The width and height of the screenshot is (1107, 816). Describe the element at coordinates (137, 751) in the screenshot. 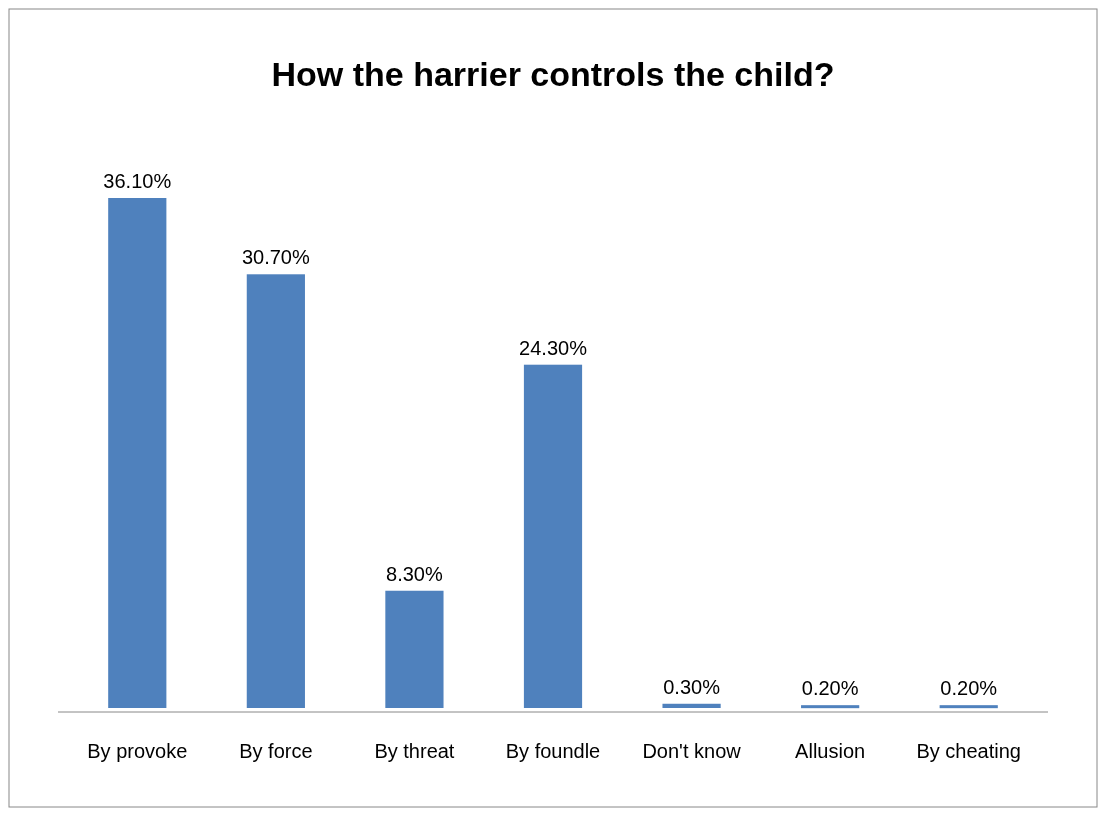

I see `x-tick-label: By provoke` at that location.